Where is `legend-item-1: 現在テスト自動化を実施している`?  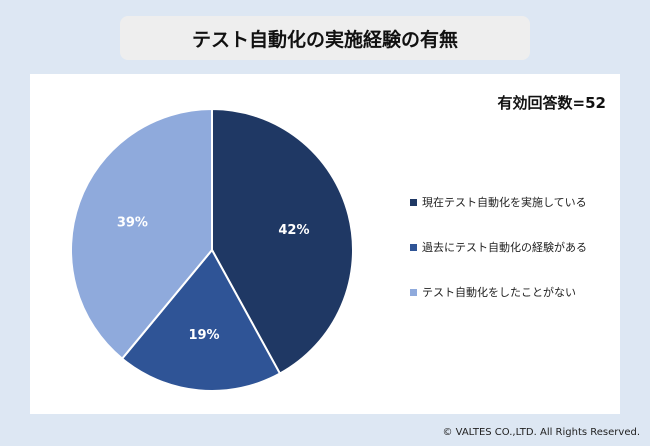
legend-item-1: 現在テスト自動化を実施している is located at coordinates (515, 202).